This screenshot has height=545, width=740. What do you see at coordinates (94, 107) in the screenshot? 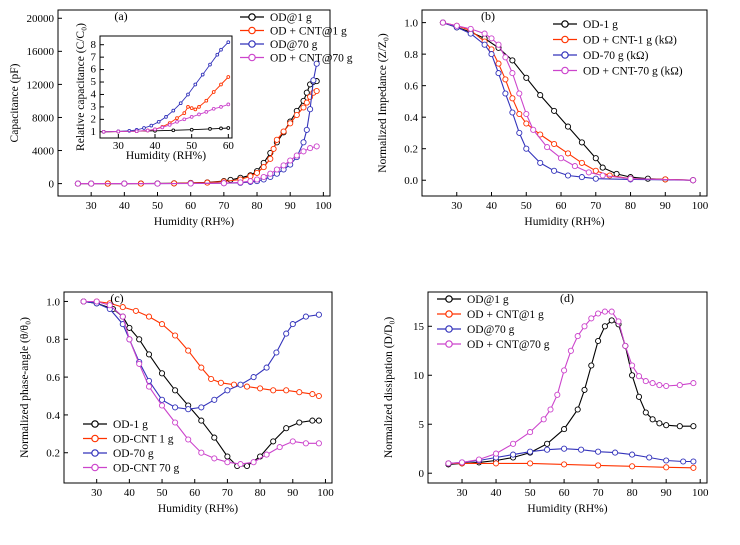
I see `y-tick-label: 3` at bounding box center [94, 107].